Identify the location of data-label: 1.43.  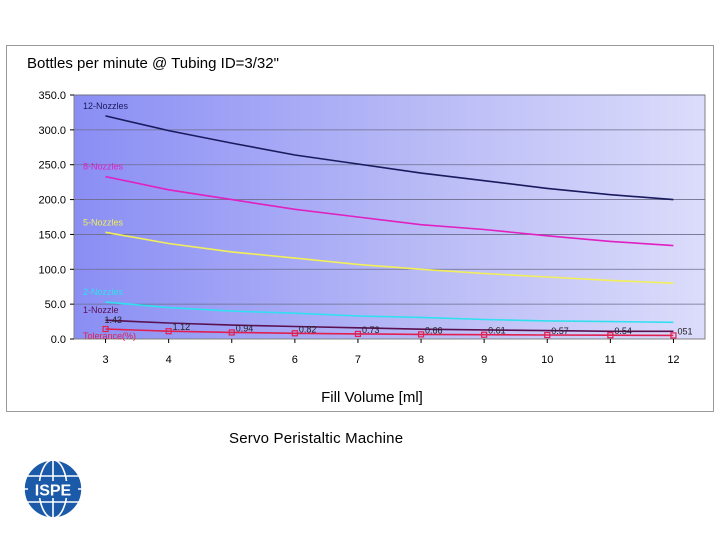
(114, 320).